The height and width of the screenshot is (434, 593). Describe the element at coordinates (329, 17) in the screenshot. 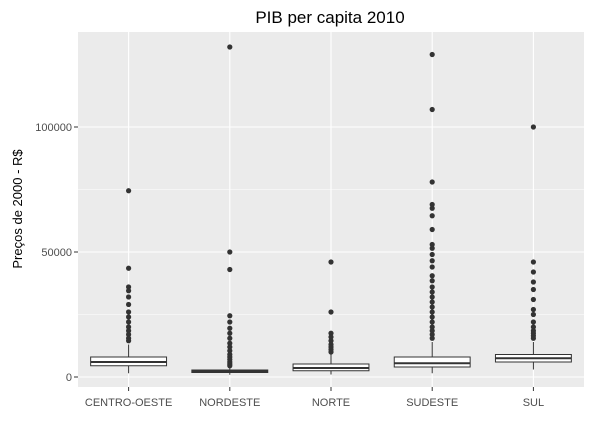

I see `chart-title: PIB per capita 2010` at that location.